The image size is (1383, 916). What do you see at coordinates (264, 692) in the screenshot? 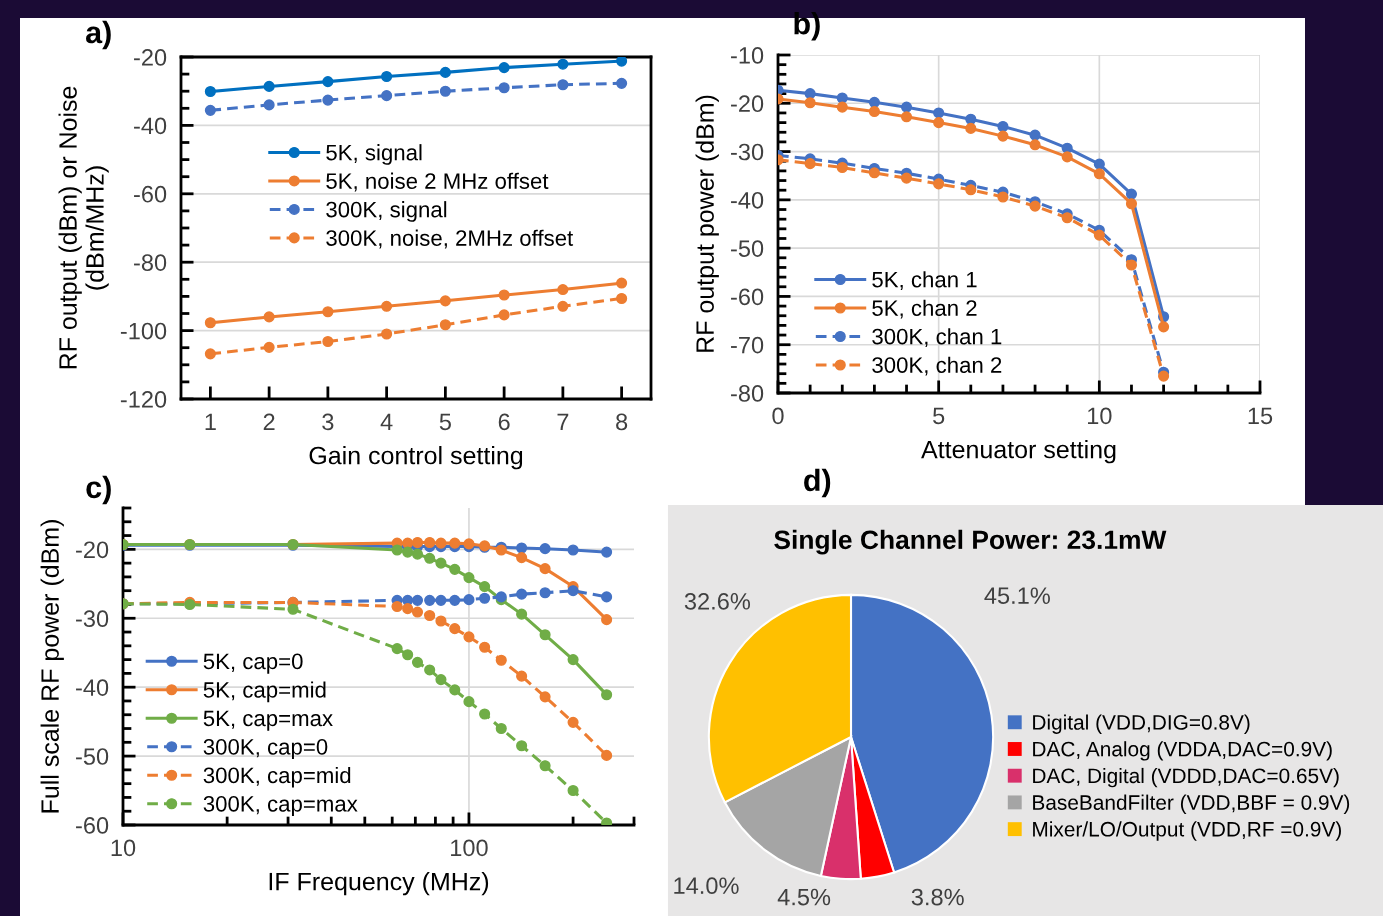
I see `legend-label: 5K, cap=mid` at bounding box center [264, 692].